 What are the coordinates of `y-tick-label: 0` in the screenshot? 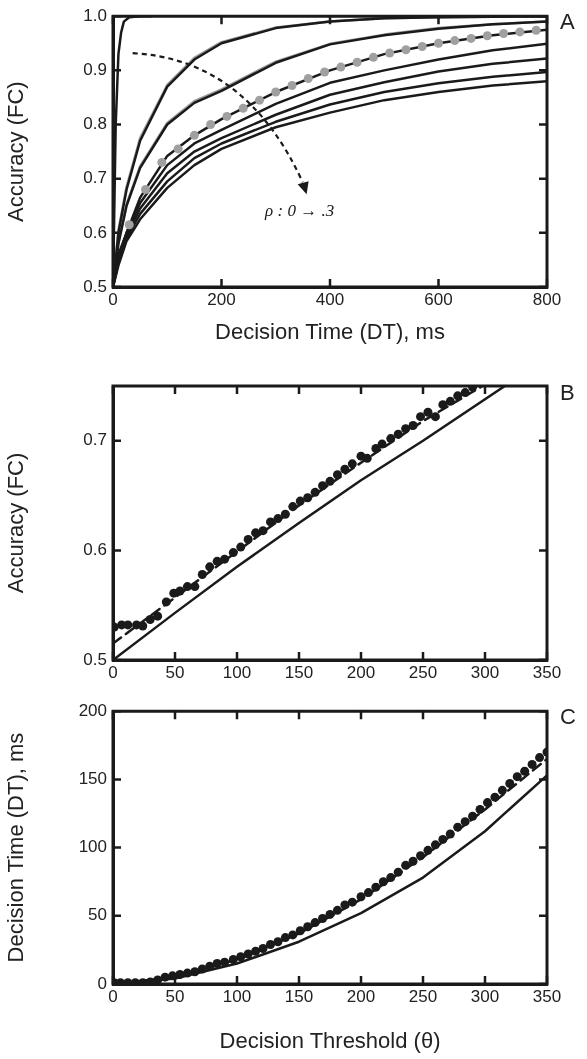 It's located at (102, 983).